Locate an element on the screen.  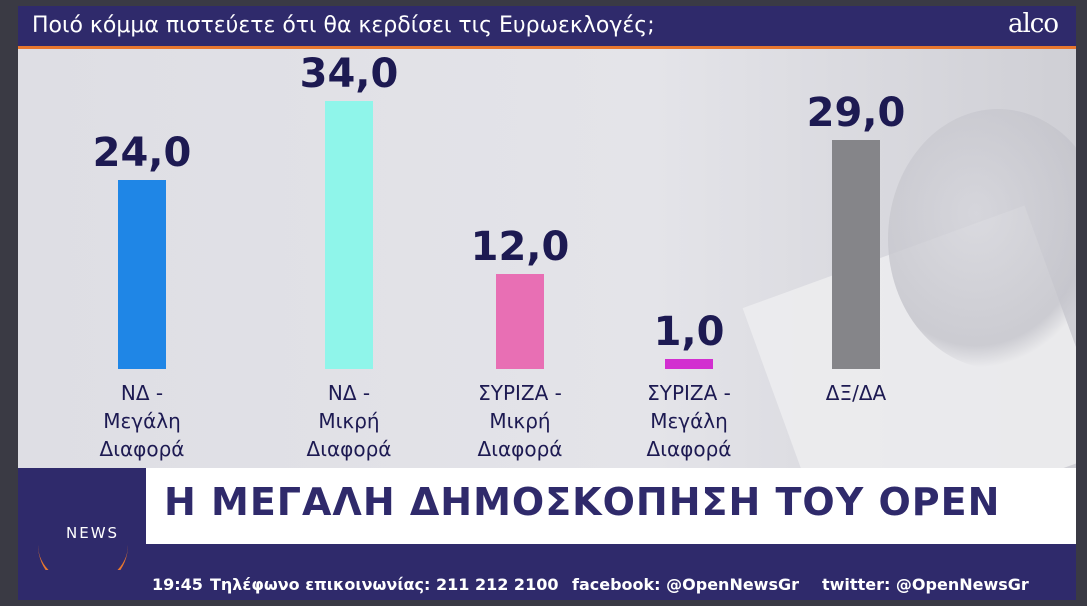
headline-box: Η ΜΕΓΑΛΗ ΔΗΜΟΣΚΟΠΗΣΗ ΤΟΥ OPEN is located at coordinates (611, 506).